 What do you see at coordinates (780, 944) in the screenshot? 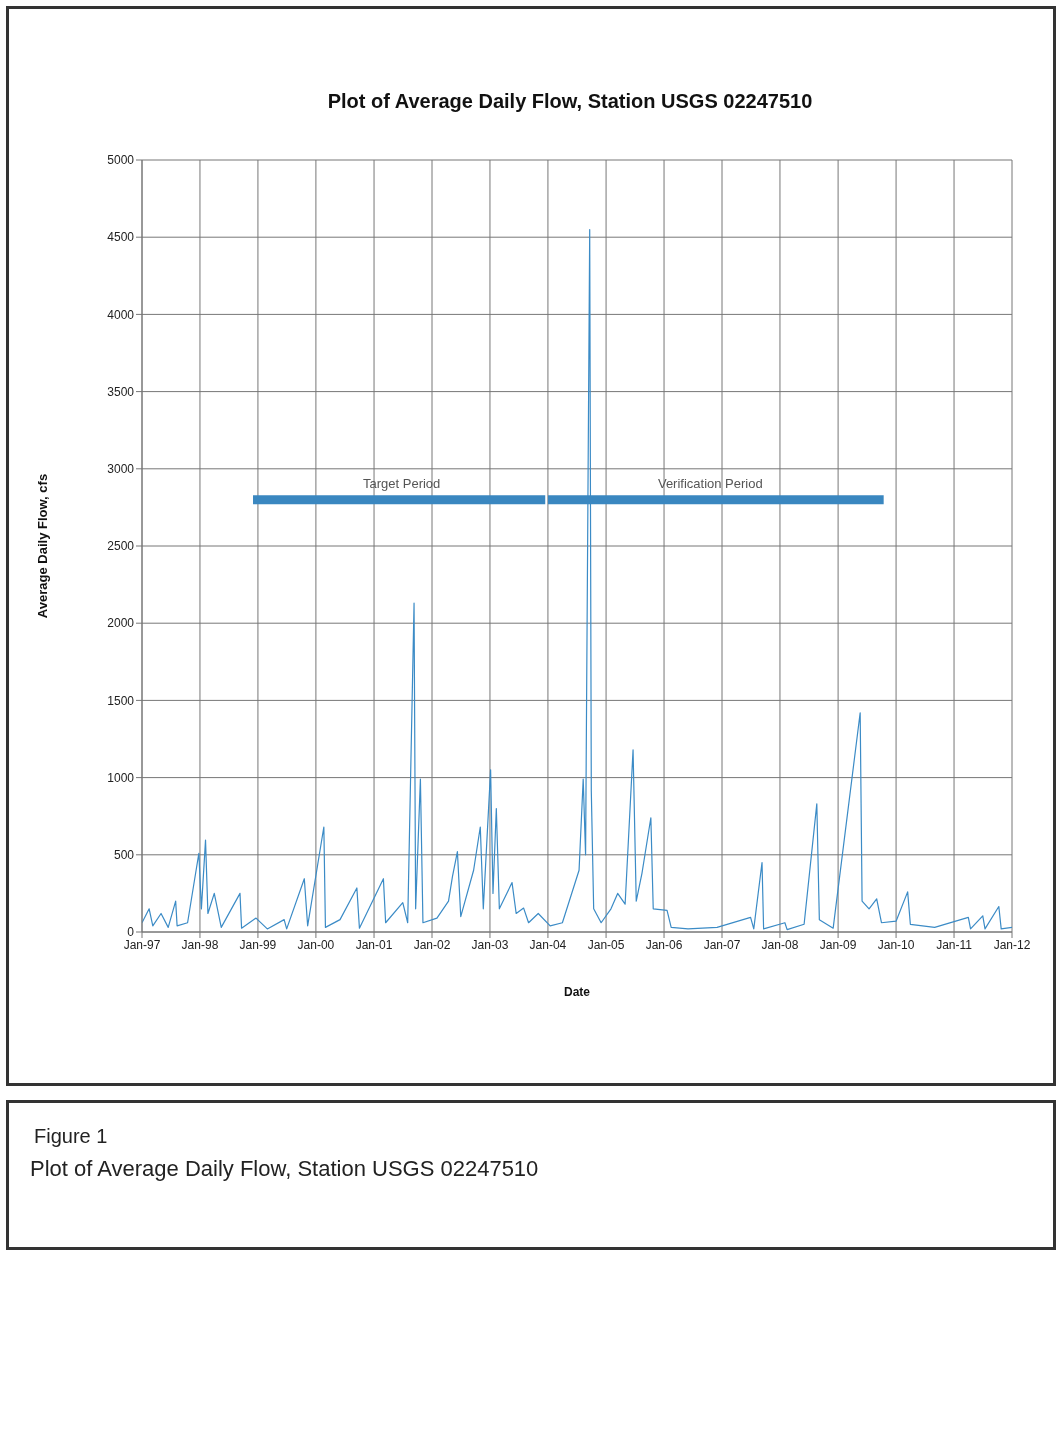
I see `x-tick-label: Jan-08` at bounding box center [780, 944].